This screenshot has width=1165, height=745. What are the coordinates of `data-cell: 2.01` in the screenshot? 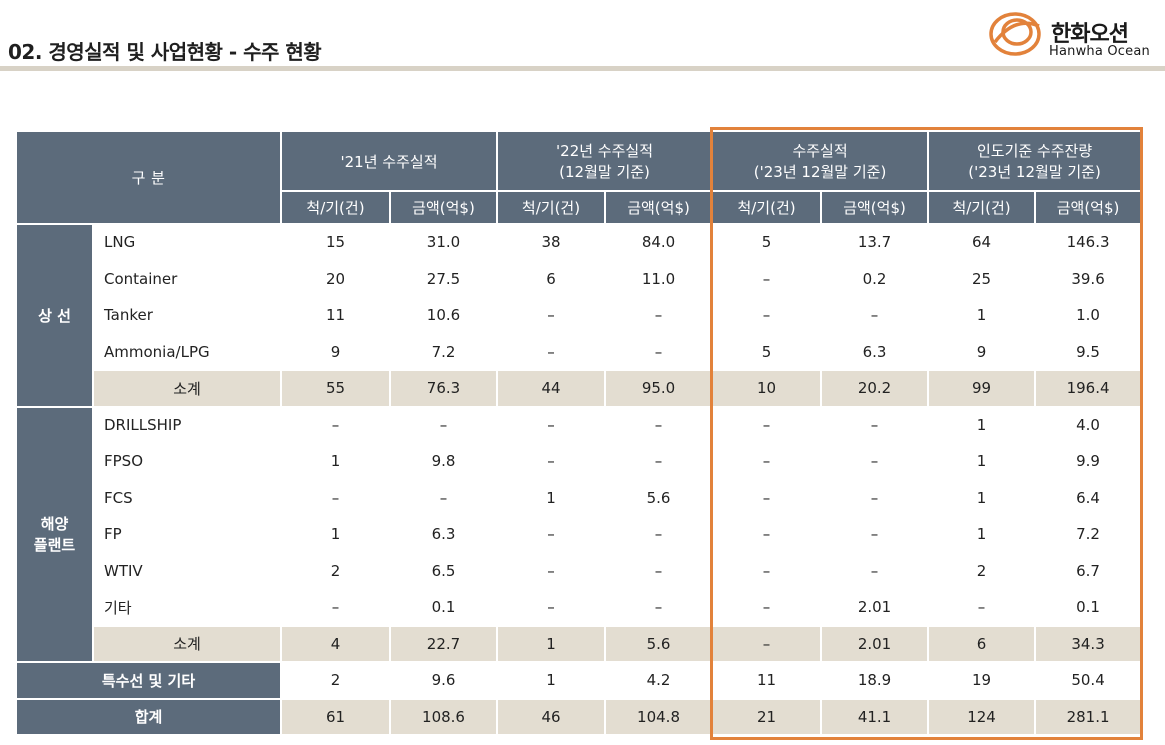 It's located at (875, 607).